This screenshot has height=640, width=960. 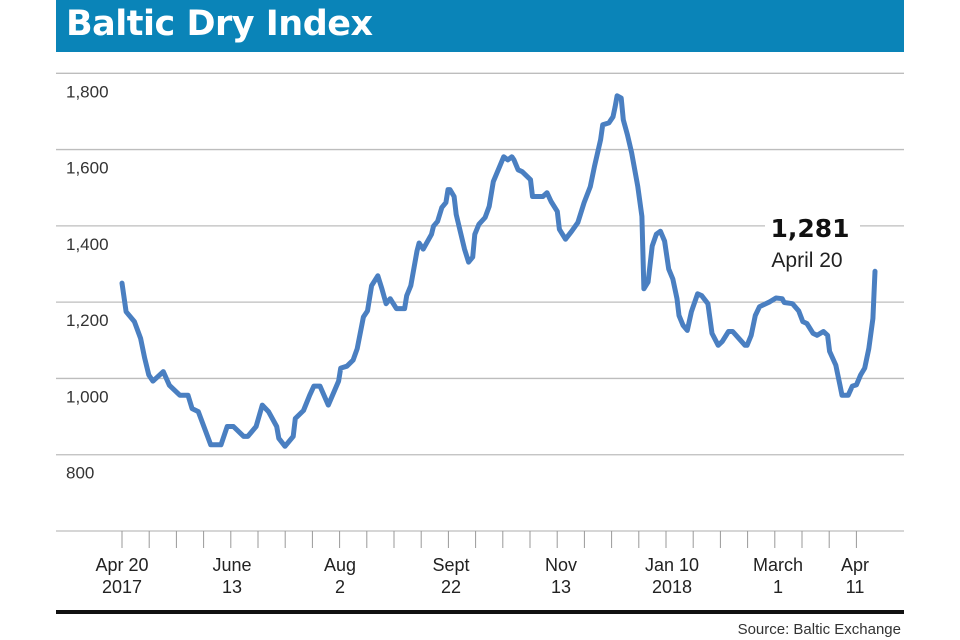 I want to click on y-tick-label: 1,800, so click(x=87, y=91).